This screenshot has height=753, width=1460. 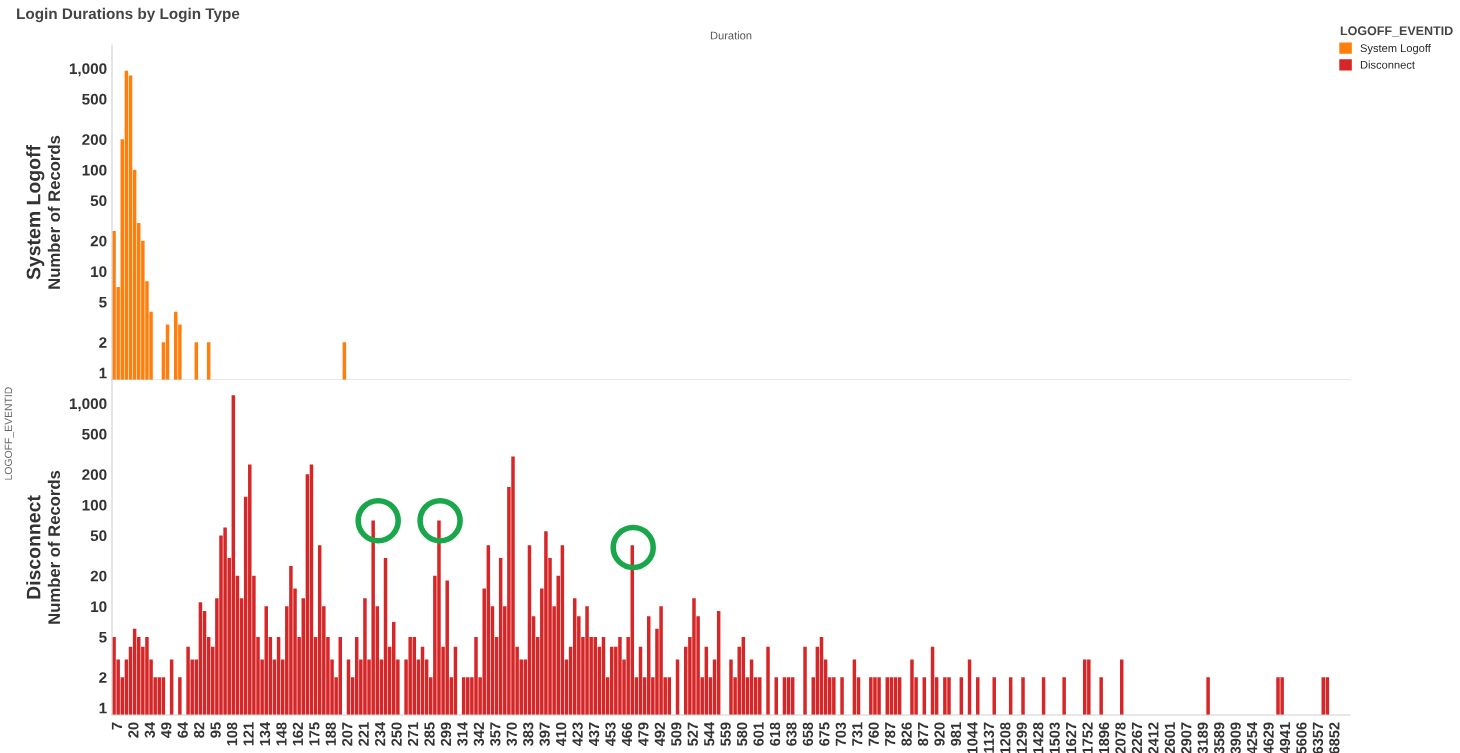 What do you see at coordinates (528, 734) in the screenshot?
I see `x-tick-label: 383` at bounding box center [528, 734].